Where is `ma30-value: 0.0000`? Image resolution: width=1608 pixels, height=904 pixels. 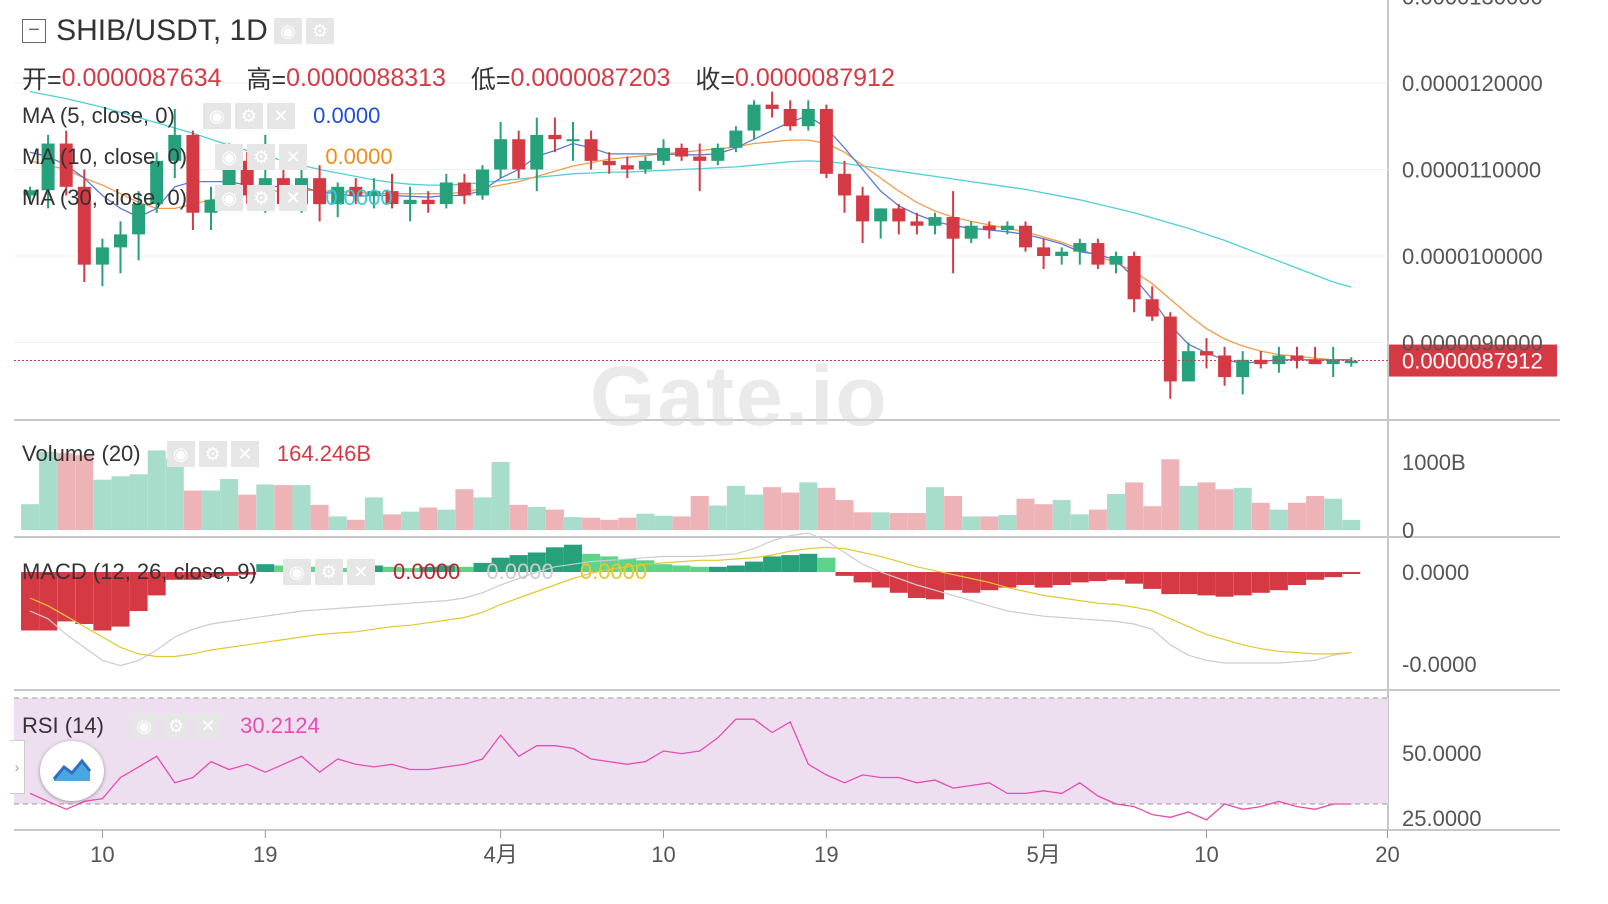 ma30-value: 0.0000 is located at coordinates (359, 198).